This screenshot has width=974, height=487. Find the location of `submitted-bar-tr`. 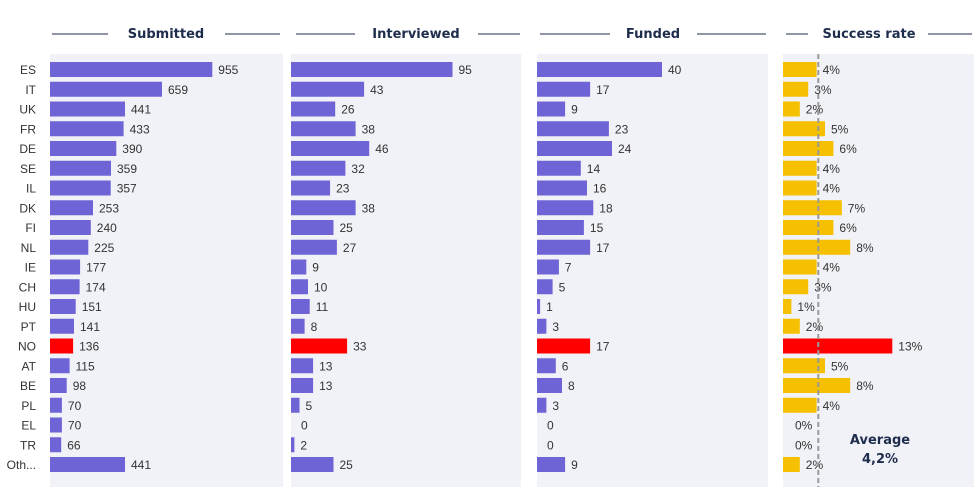

submitted-bar-tr is located at coordinates (56, 445).